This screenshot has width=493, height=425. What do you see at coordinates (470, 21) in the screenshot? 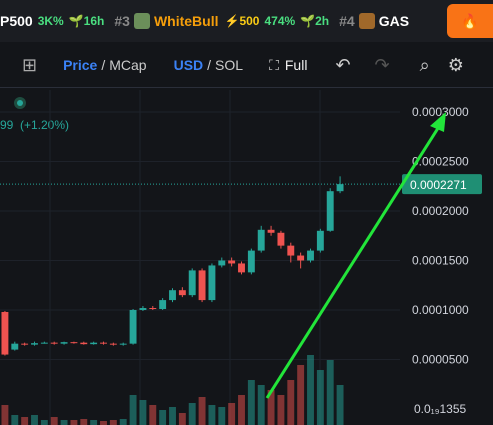
I see `hot-button: 🔥` at bounding box center [470, 21].